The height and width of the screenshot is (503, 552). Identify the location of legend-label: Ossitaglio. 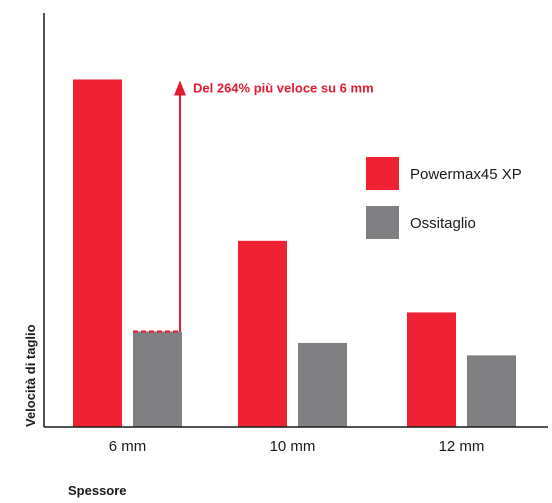
(443, 223).